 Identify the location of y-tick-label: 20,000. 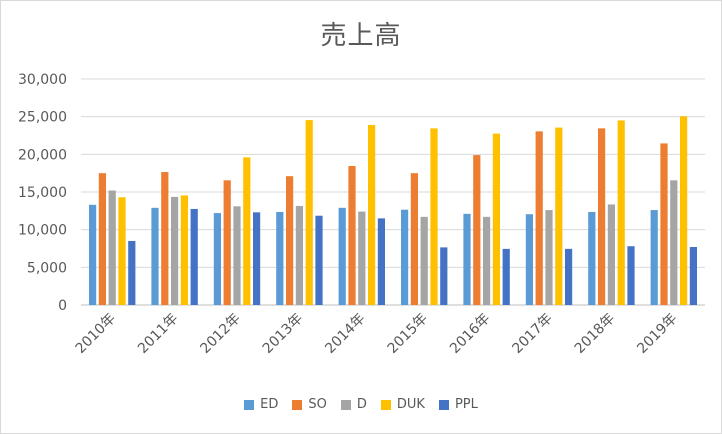
(42, 155).